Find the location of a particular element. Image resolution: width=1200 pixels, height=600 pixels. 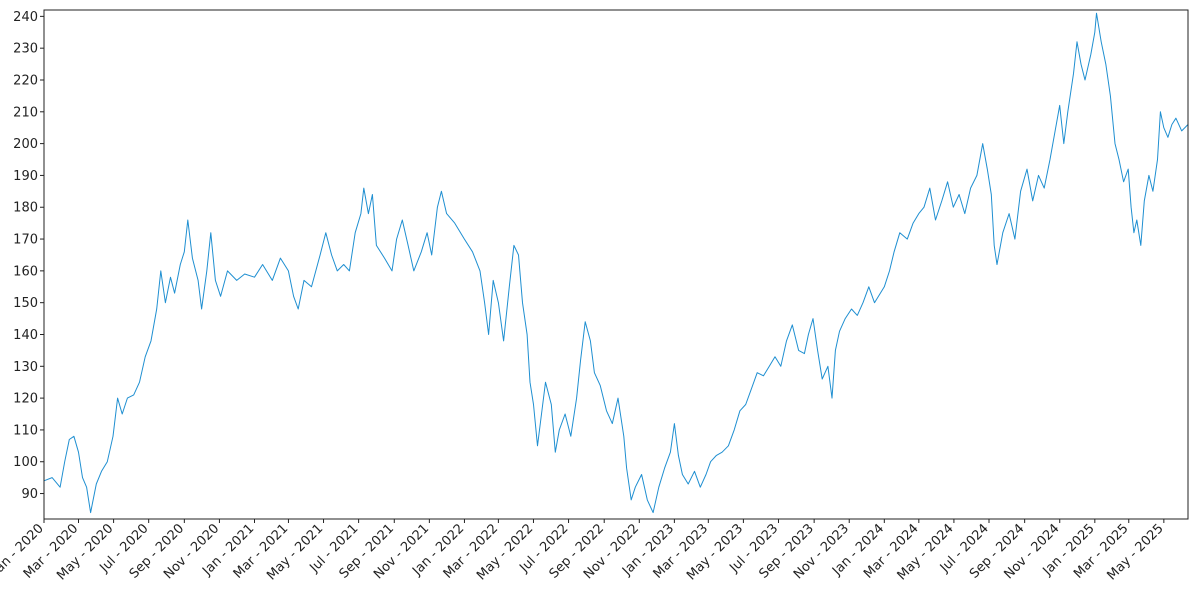

y-tick-label: 230 is located at coordinates (25, 49).